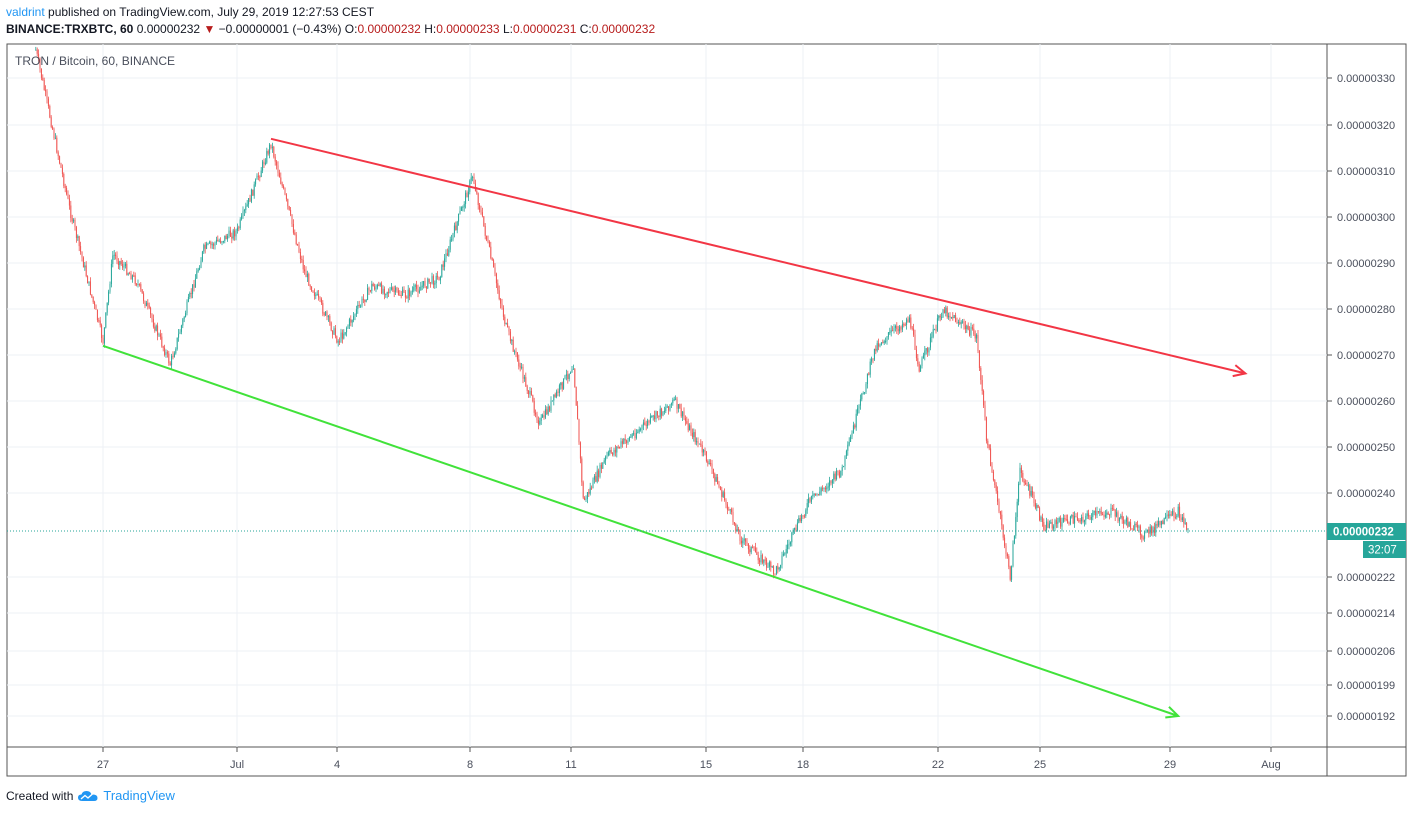 This screenshot has height=813, width=1413. I want to click on author-link: valdrint, so click(25, 12).